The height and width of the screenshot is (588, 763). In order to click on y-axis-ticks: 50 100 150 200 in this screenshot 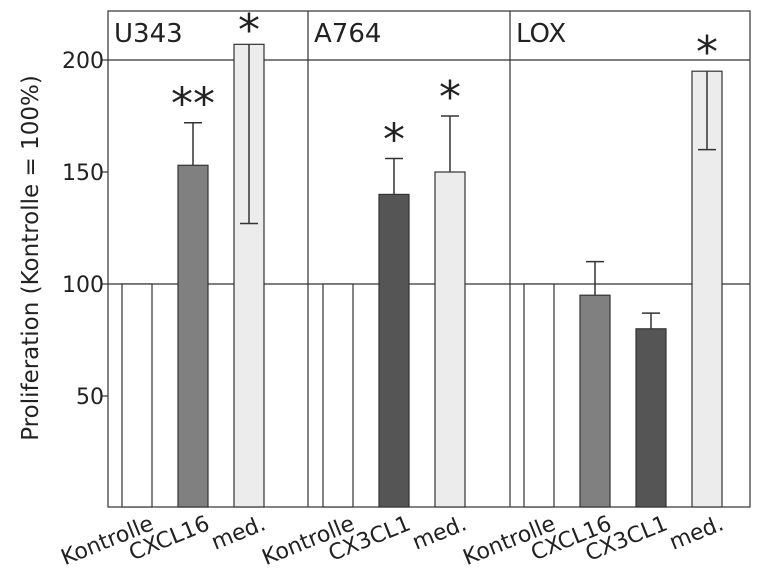, I will do `click(85, 229)`.